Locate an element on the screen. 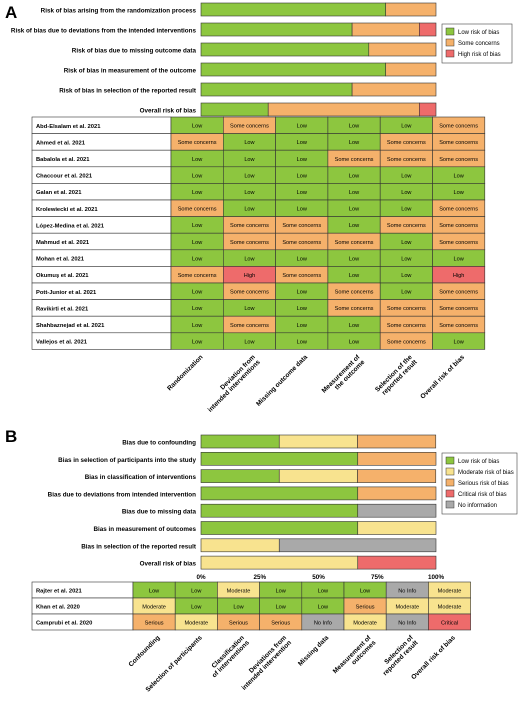 This screenshot has height=705, width=520. domain-label-line: Confounding is located at coordinates (145, 651).